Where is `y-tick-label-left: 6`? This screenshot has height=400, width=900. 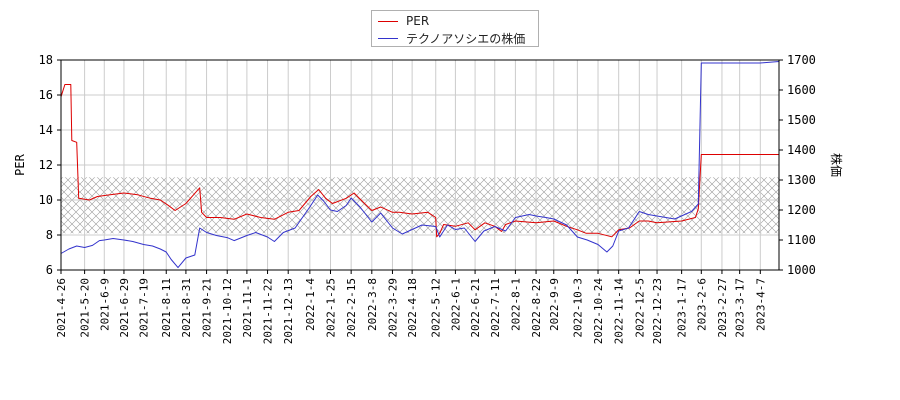 y-tick-label-left: 6 is located at coordinates (49, 270).